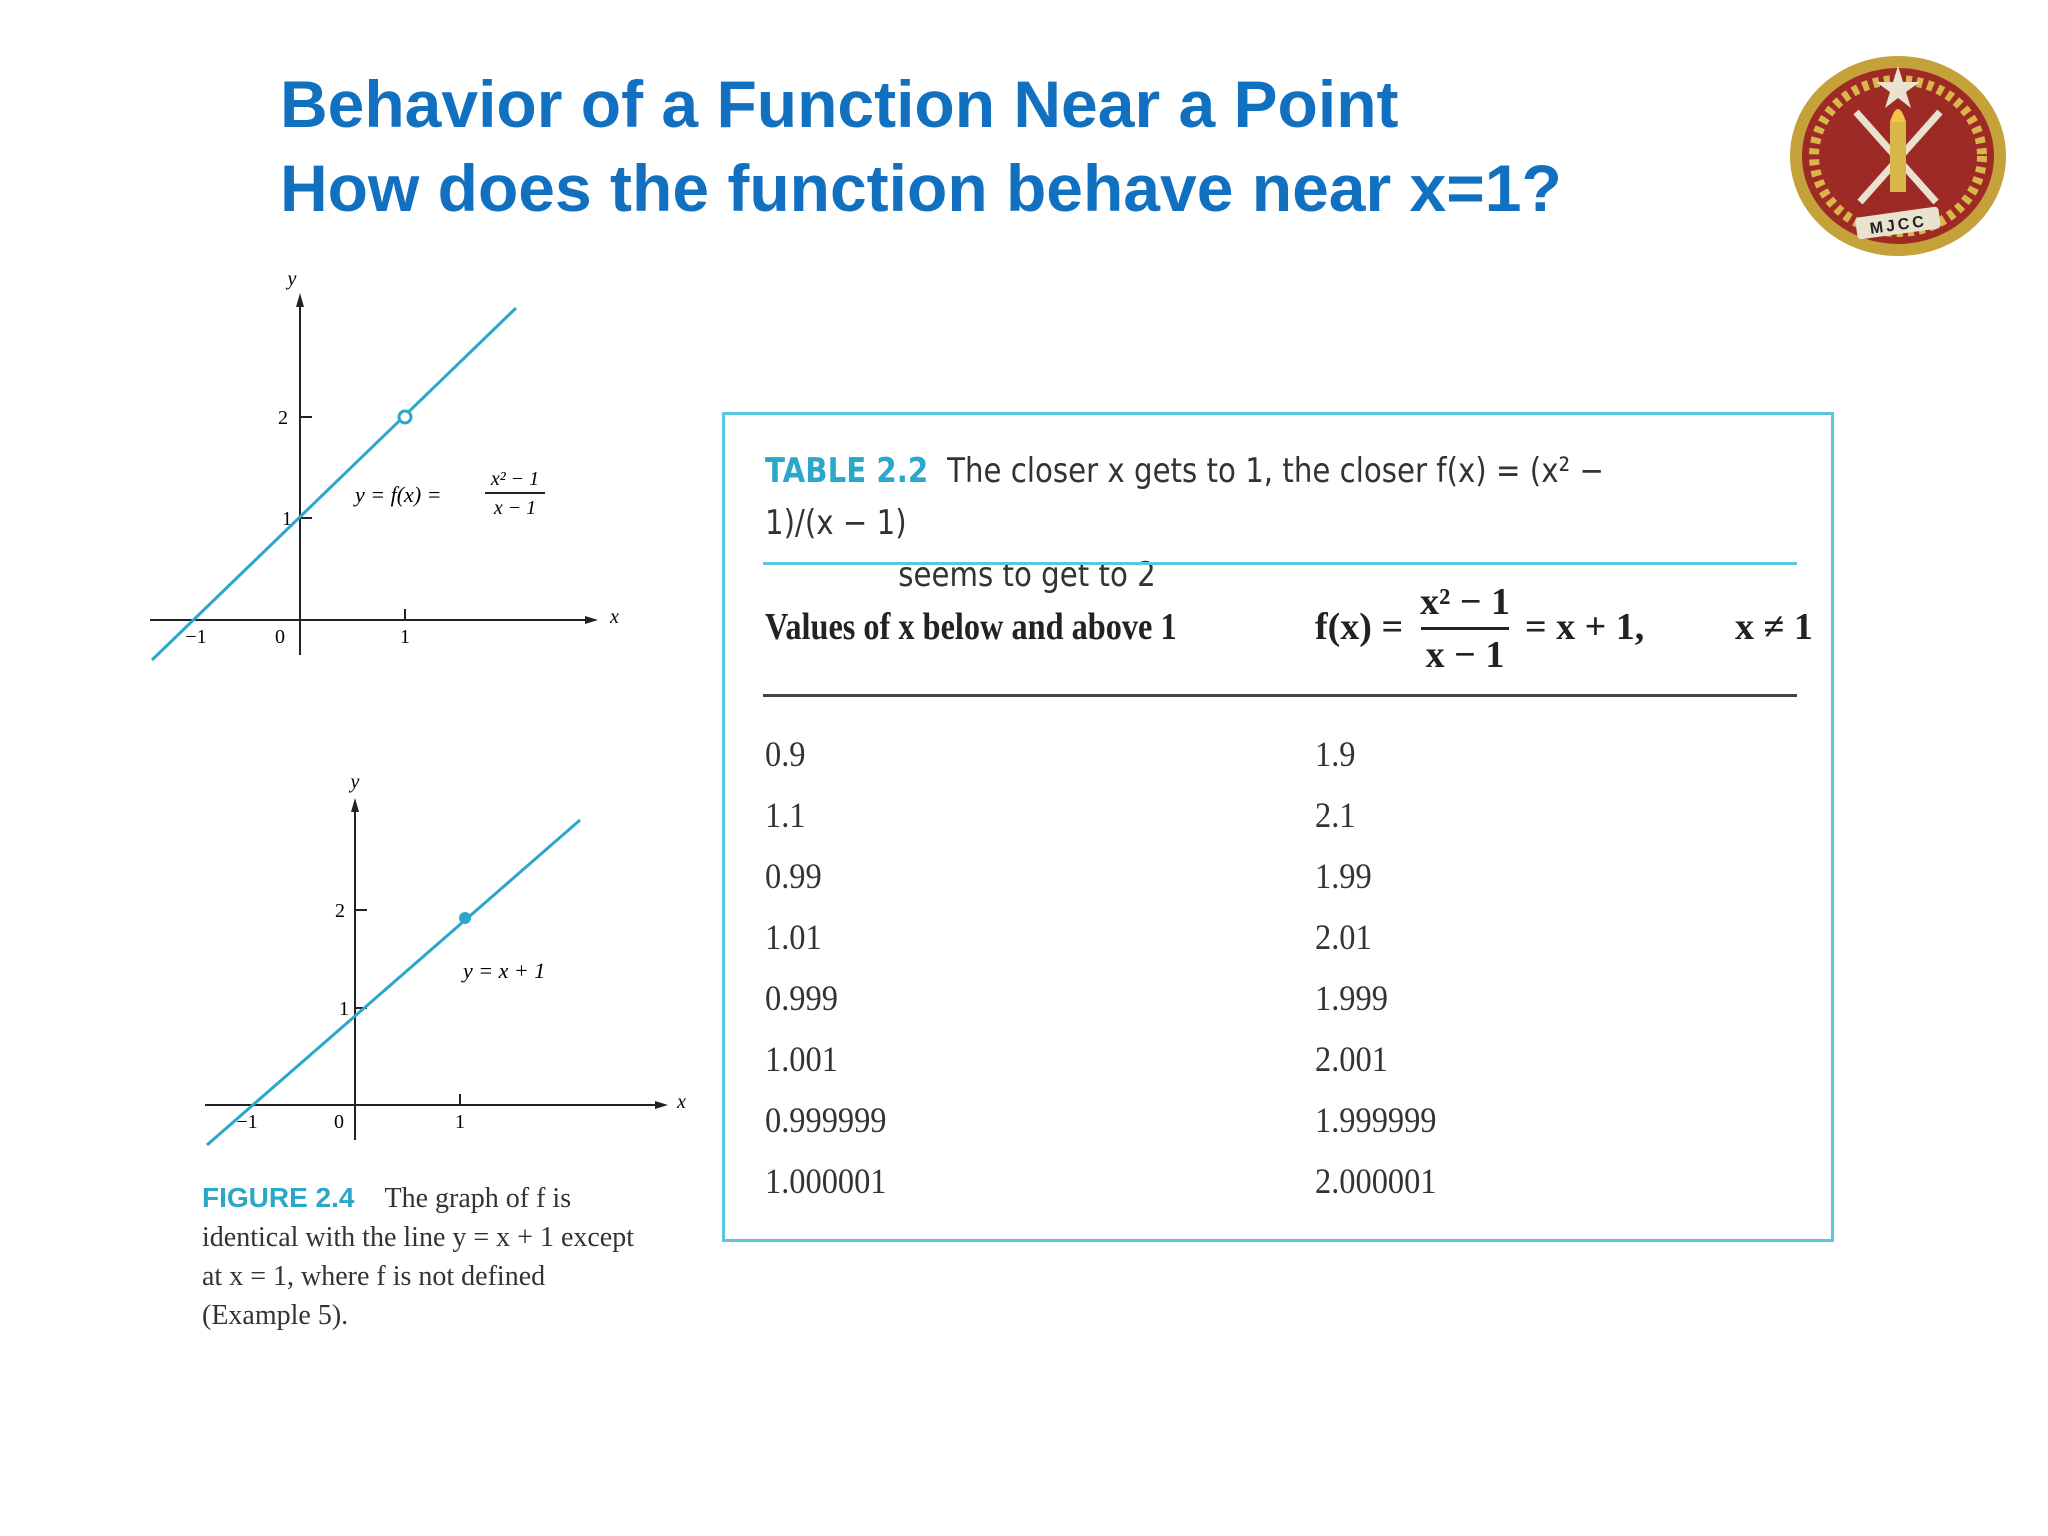 This screenshot has height=1536, width=2048. Describe the element at coordinates (839, 104) in the screenshot. I see `title-line-1: Behavior of a Function Near a Point` at that location.